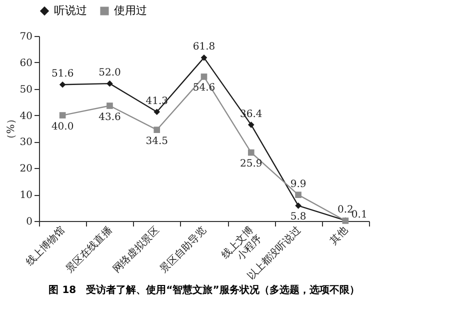 The width and height of the screenshot is (449, 323). I want to click on data-label: 61.8, so click(204, 47).